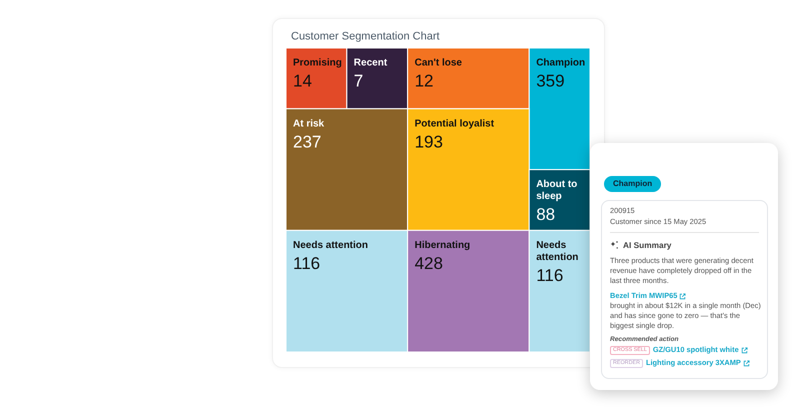 The width and height of the screenshot is (803, 420). Describe the element at coordinates (317, 63) in the screenshot. I see `category-label: Promising` at that location.